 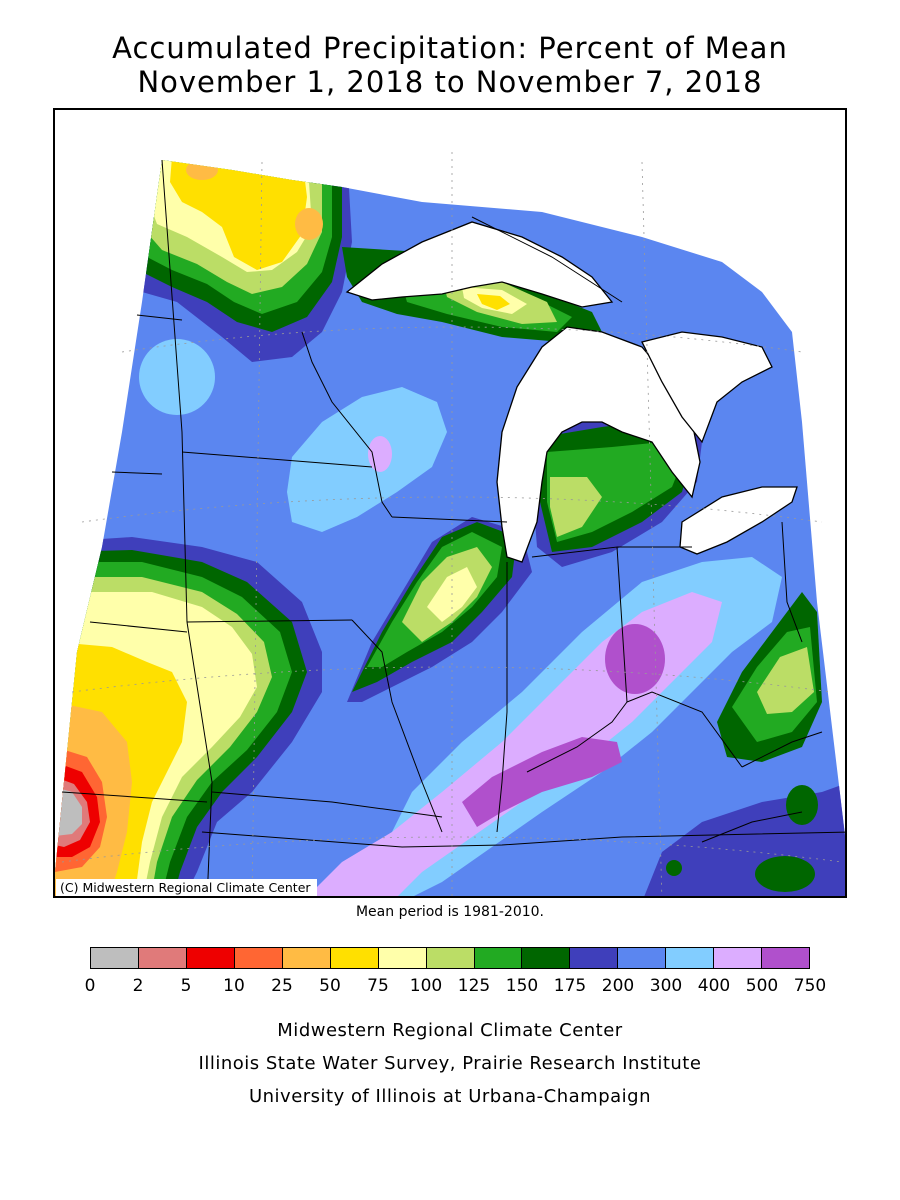 I want to click on legend-label: 2, so click(x=138, y=986).